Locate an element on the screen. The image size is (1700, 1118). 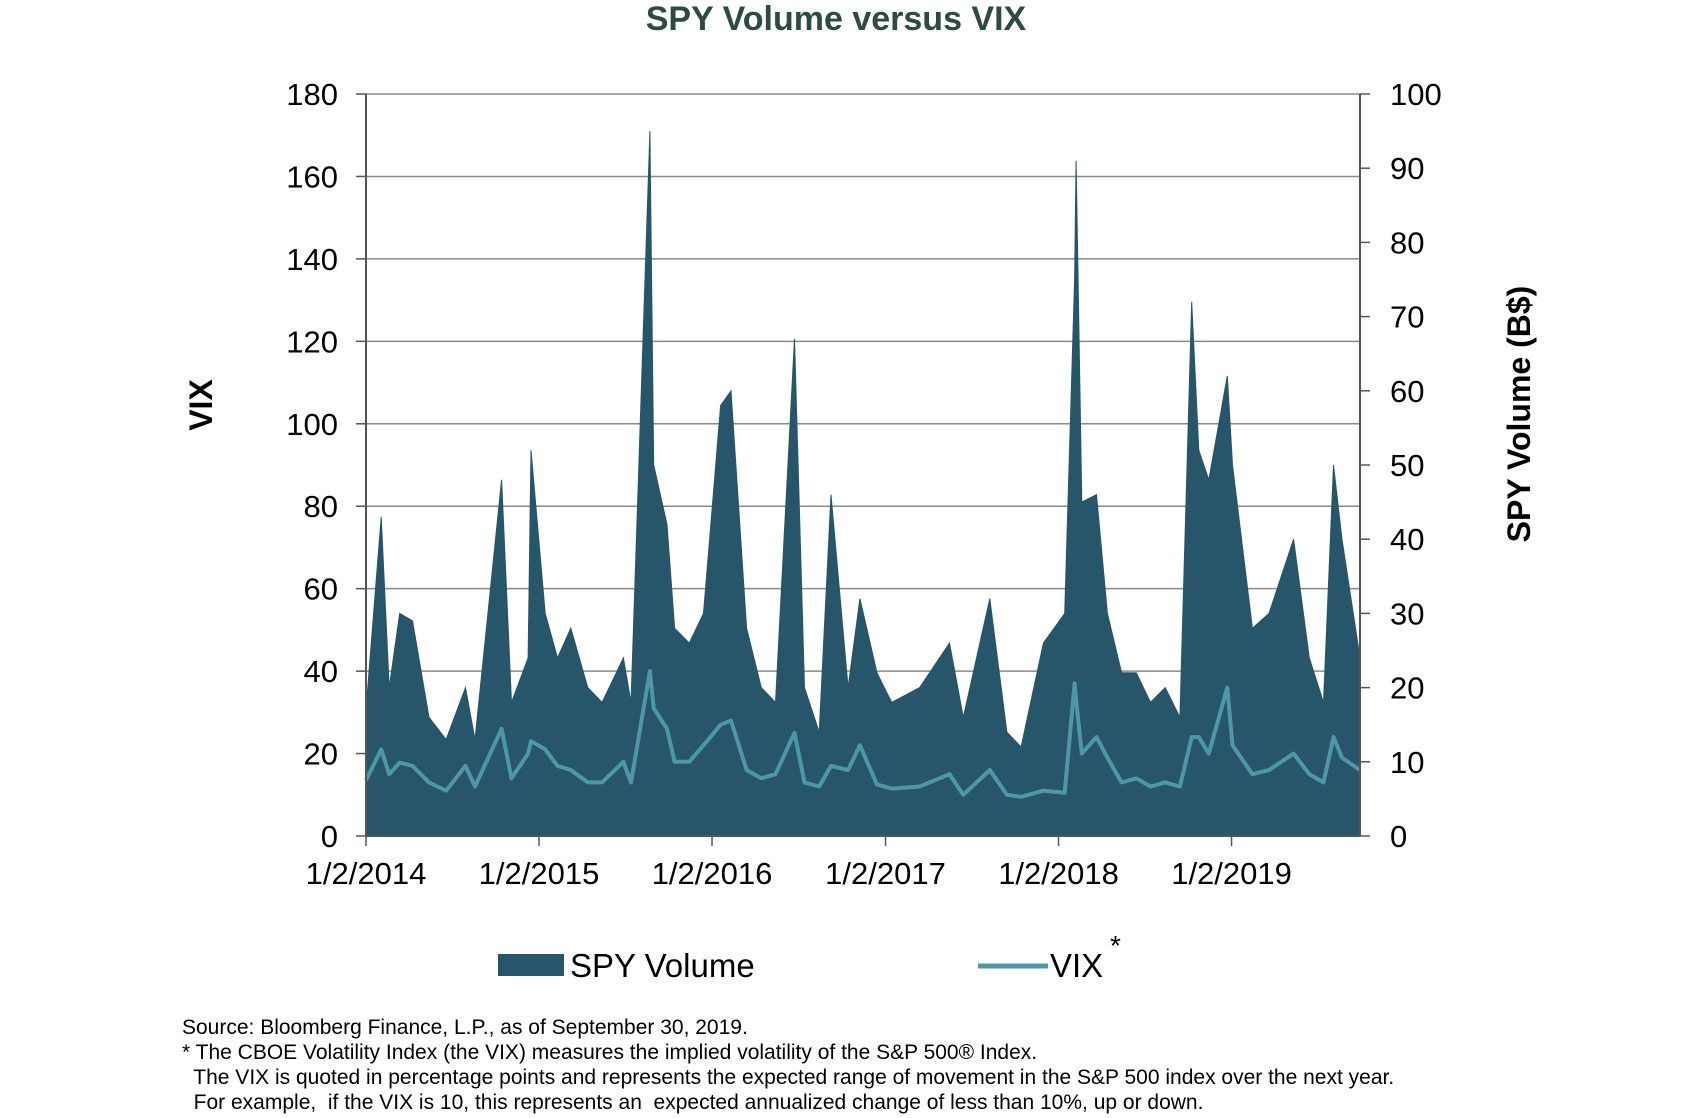
left-tick-label: 80 is located at coordinates (321, 506).